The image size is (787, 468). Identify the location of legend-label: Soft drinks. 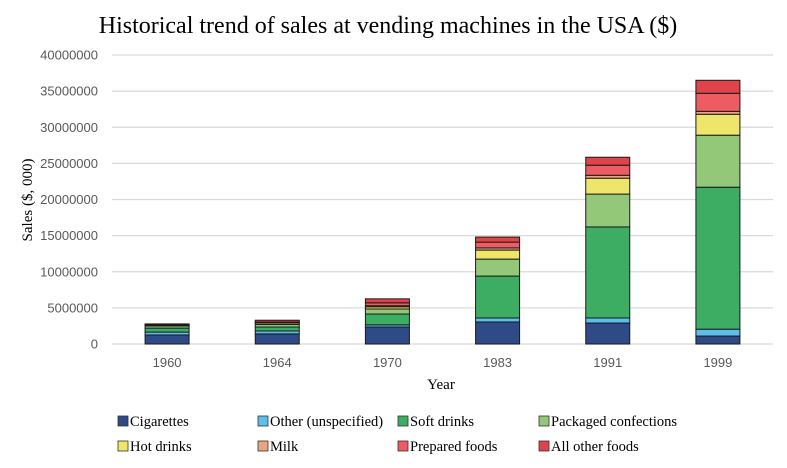
(442, 422).